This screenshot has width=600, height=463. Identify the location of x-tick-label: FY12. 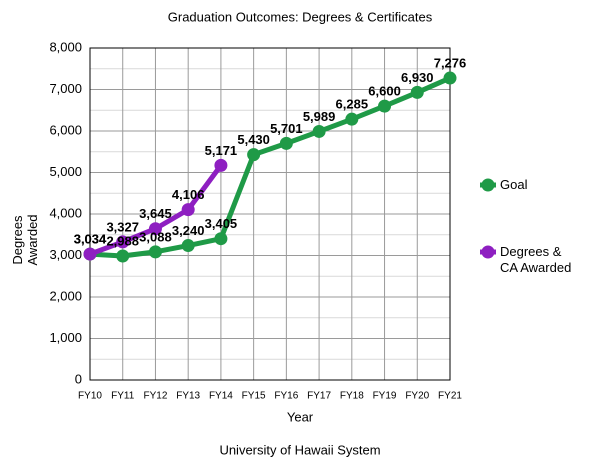
(156, 396).